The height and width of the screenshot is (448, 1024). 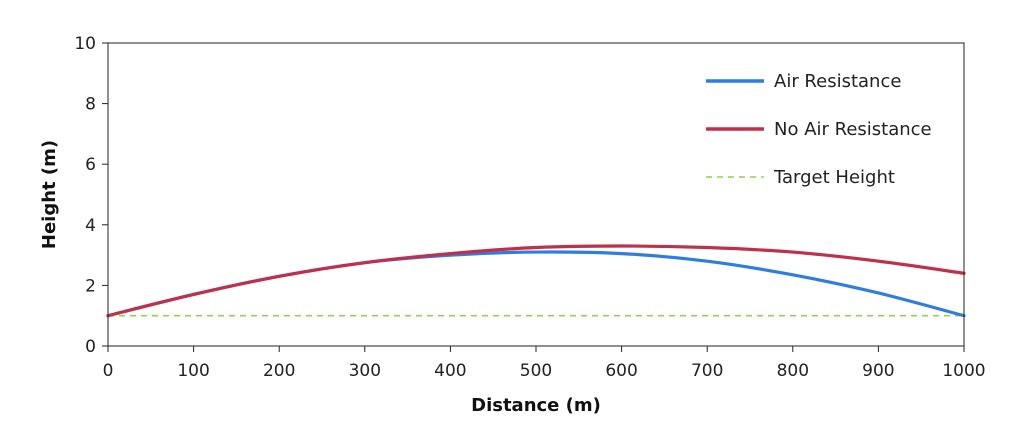 What do you see at coordinates (85, 44) in the screenshot?
I see `y-tick-label: 10` at bounding box center [85, 44].